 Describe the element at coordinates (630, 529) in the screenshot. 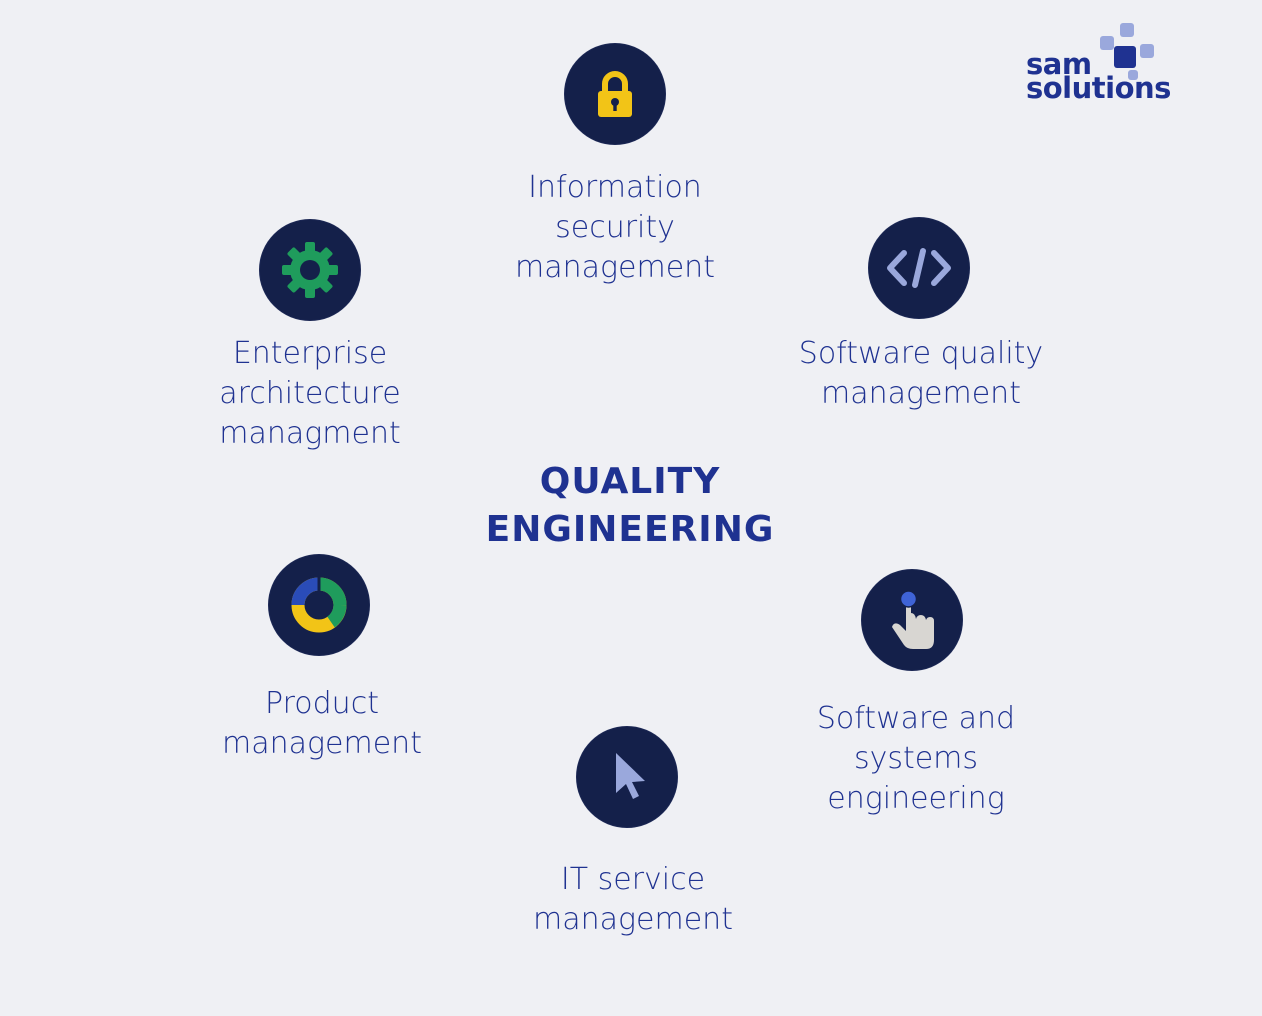

I see `center-title-line-2: ENGINEERING` at that location.